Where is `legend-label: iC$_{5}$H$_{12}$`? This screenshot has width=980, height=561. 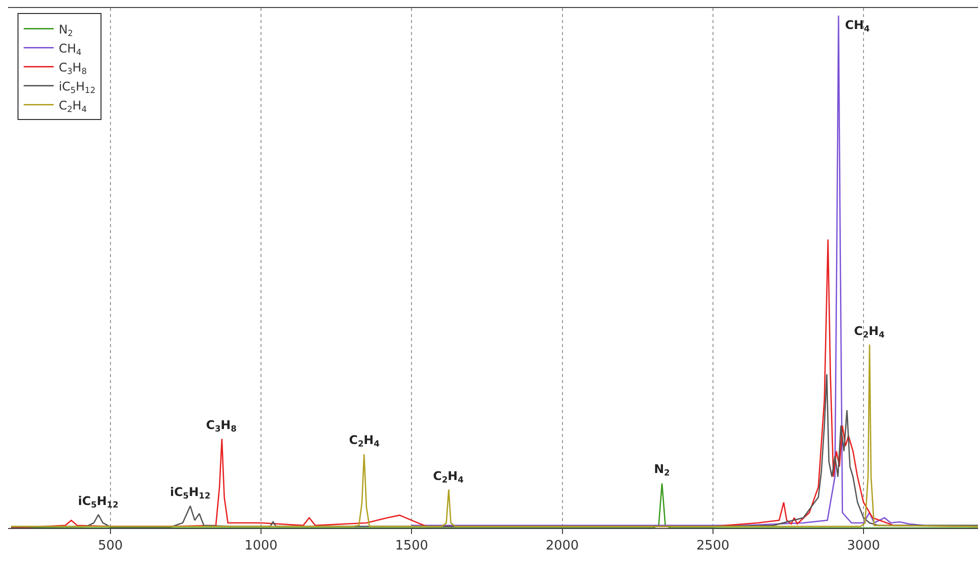
legend-label: iC$_{5}$H$_{12}$ is located at coordinates (77, 87).